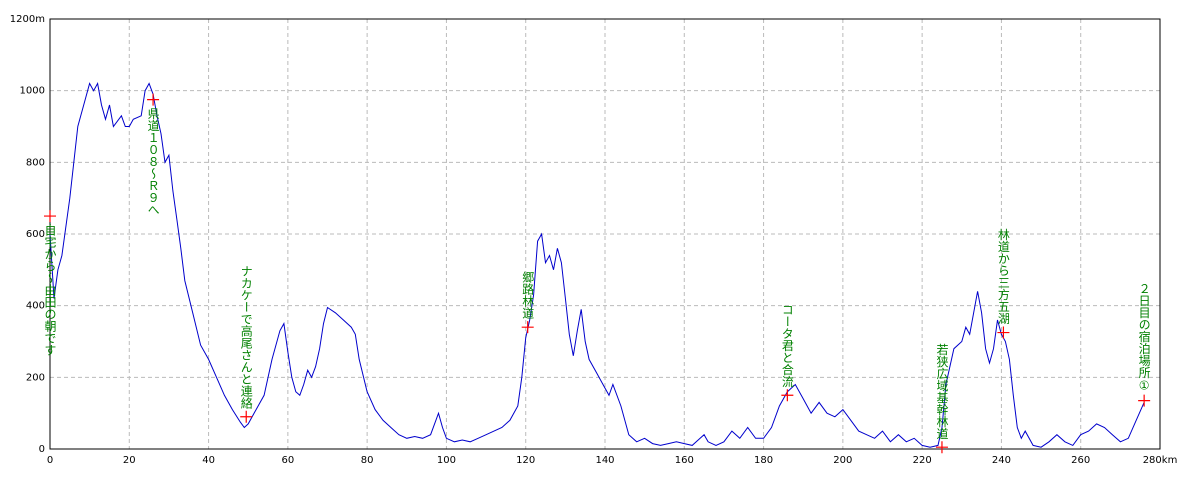 The height and width of the screenshot is (480, 1200). What do you see at coordinates (842, 460) in the screenshot?
I see `x-tick-label: 200` at bounding box center [842, 460].